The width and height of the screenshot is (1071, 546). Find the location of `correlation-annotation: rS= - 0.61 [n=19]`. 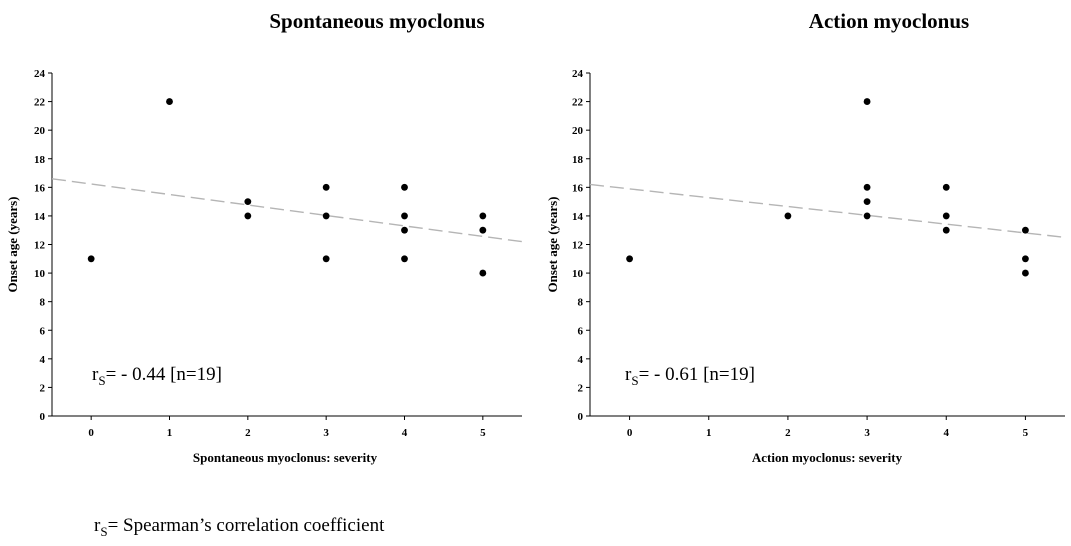

correlation-annotation: rS= - 0.61 [n=19] is located at coordinates (690, 376).